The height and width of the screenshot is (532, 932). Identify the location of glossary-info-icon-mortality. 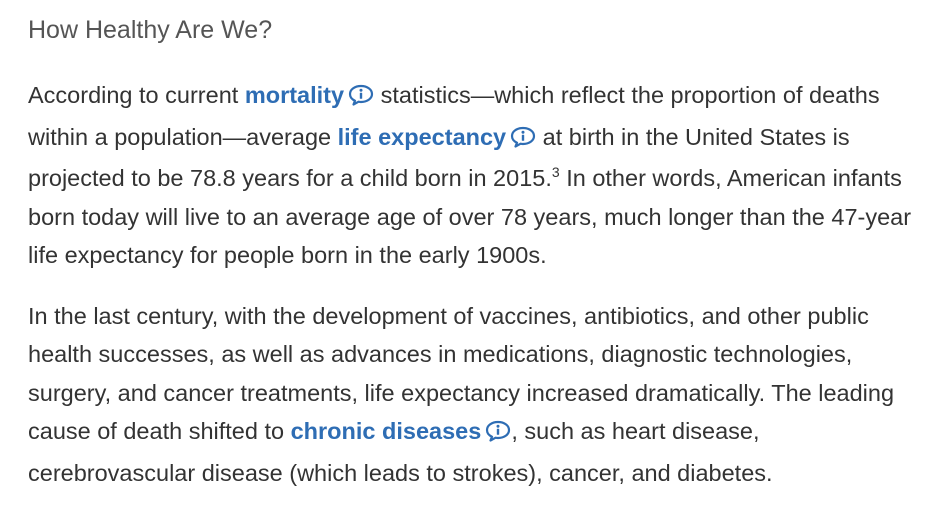
(361, 98).